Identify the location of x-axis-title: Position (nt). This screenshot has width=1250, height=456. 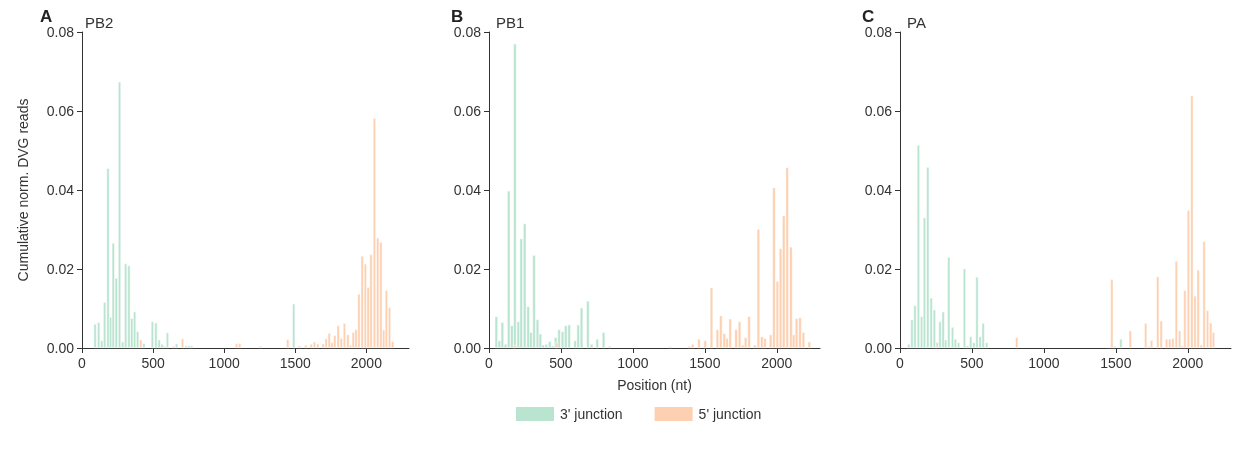
(654, 385).